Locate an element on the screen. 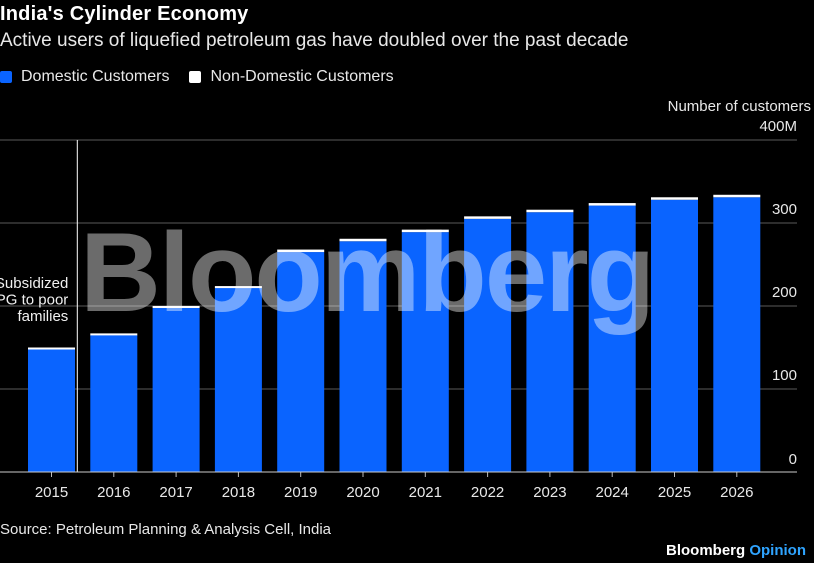 The width and height of the screenshot is (814, 563). legend-label-domestic: Domestic Customers is located at coordinates (95, 76).